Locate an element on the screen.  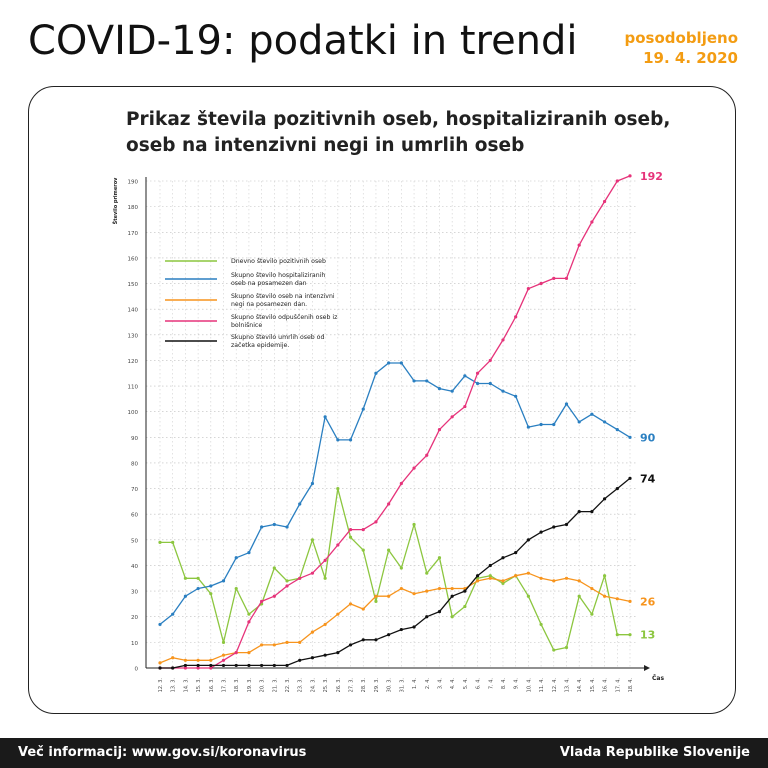
x-axis-arrow is located at coordinates (647, 668).